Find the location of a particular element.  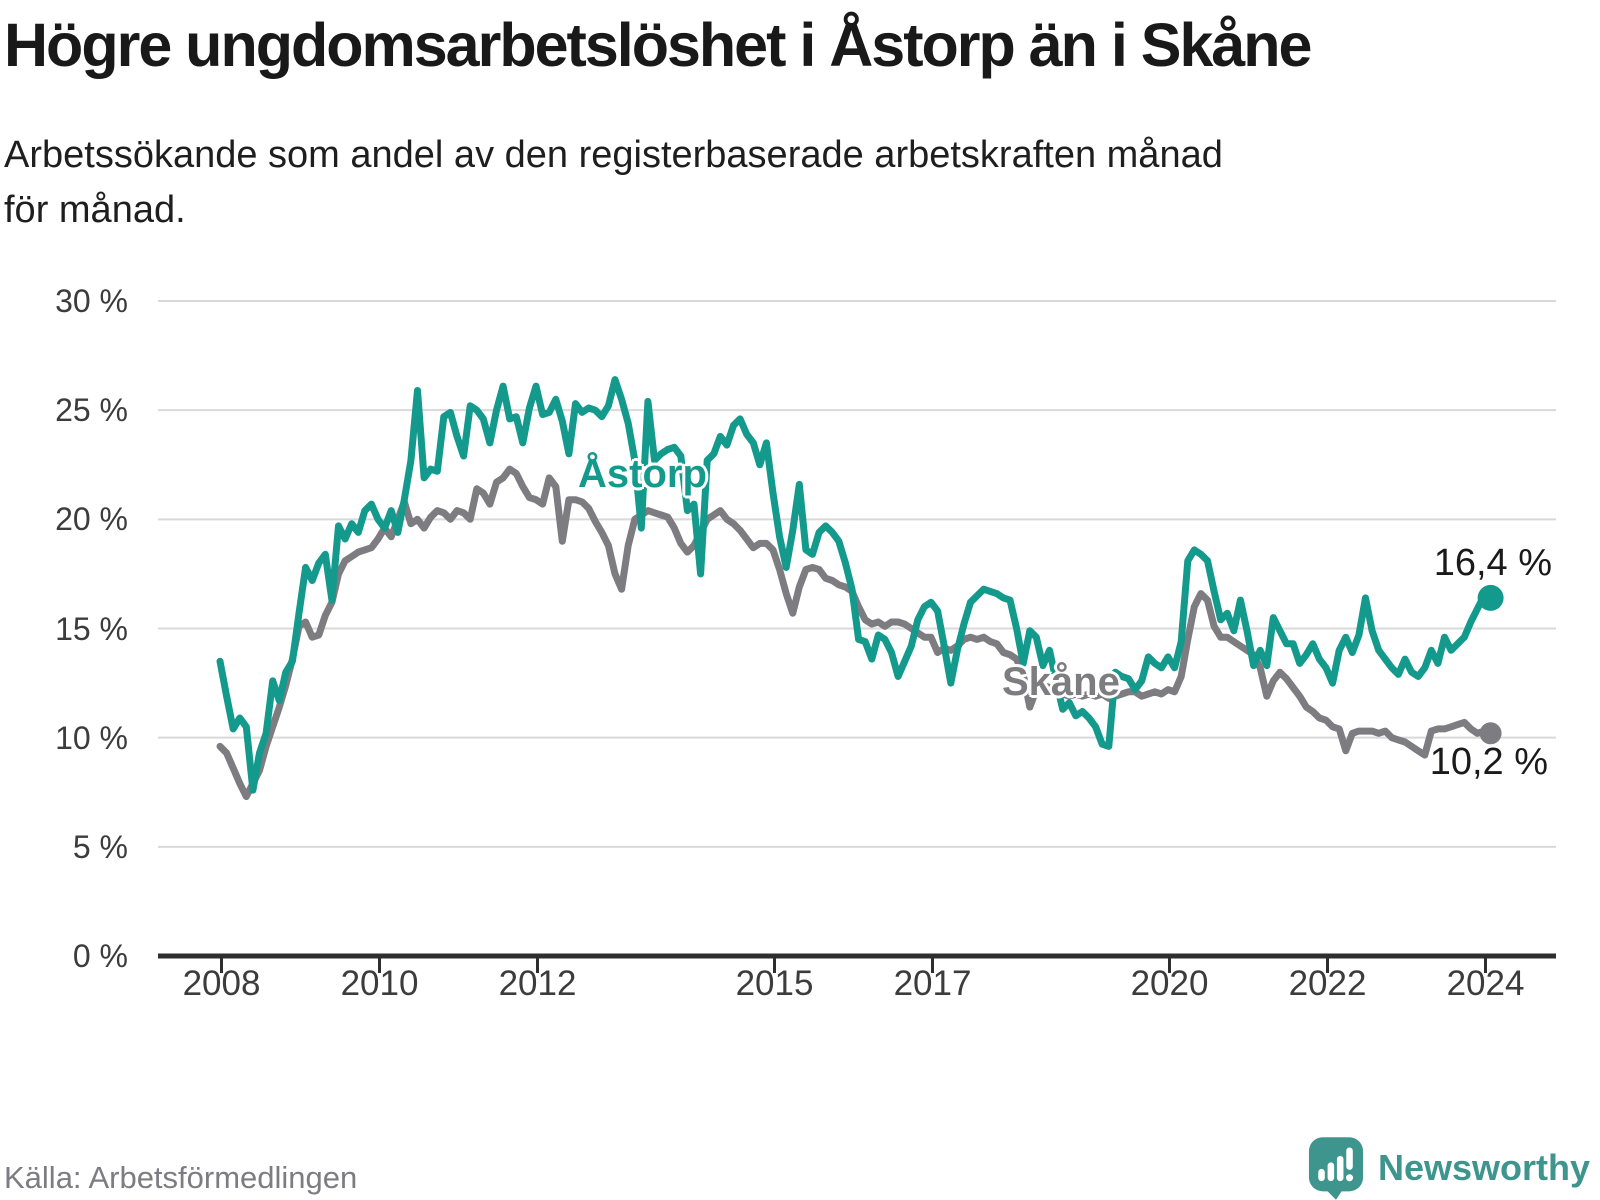

x-tick-label: 2012 is located at coordinates (537, 983).